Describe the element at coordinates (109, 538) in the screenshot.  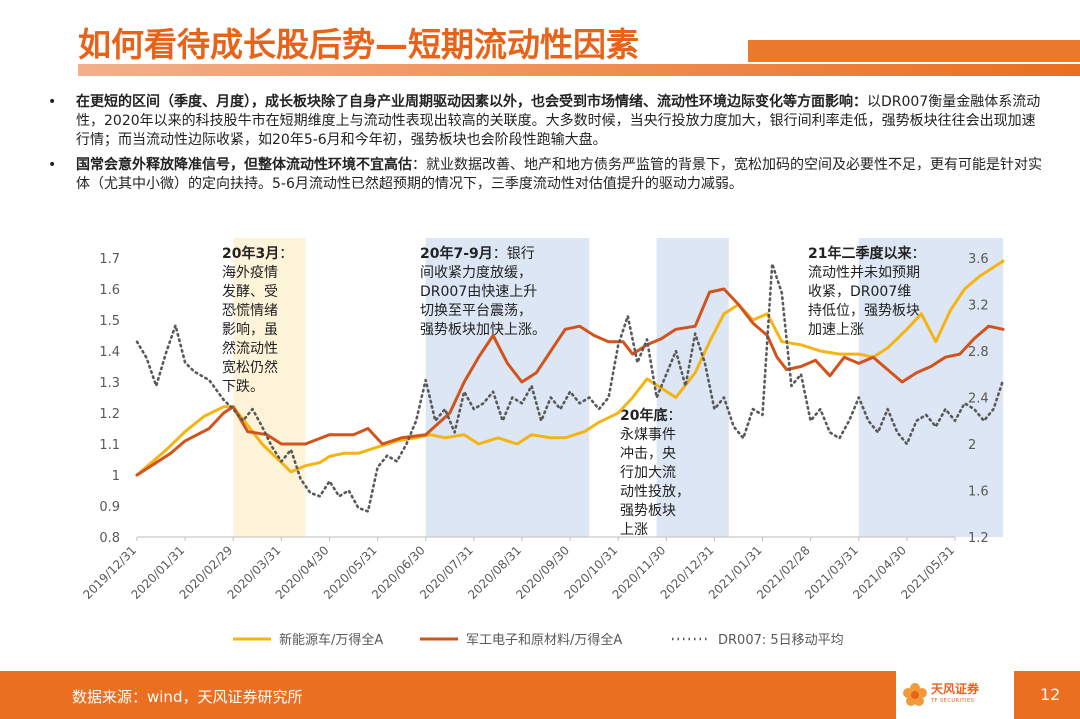
I see `y-left-tick-label: 0.8` at that location.